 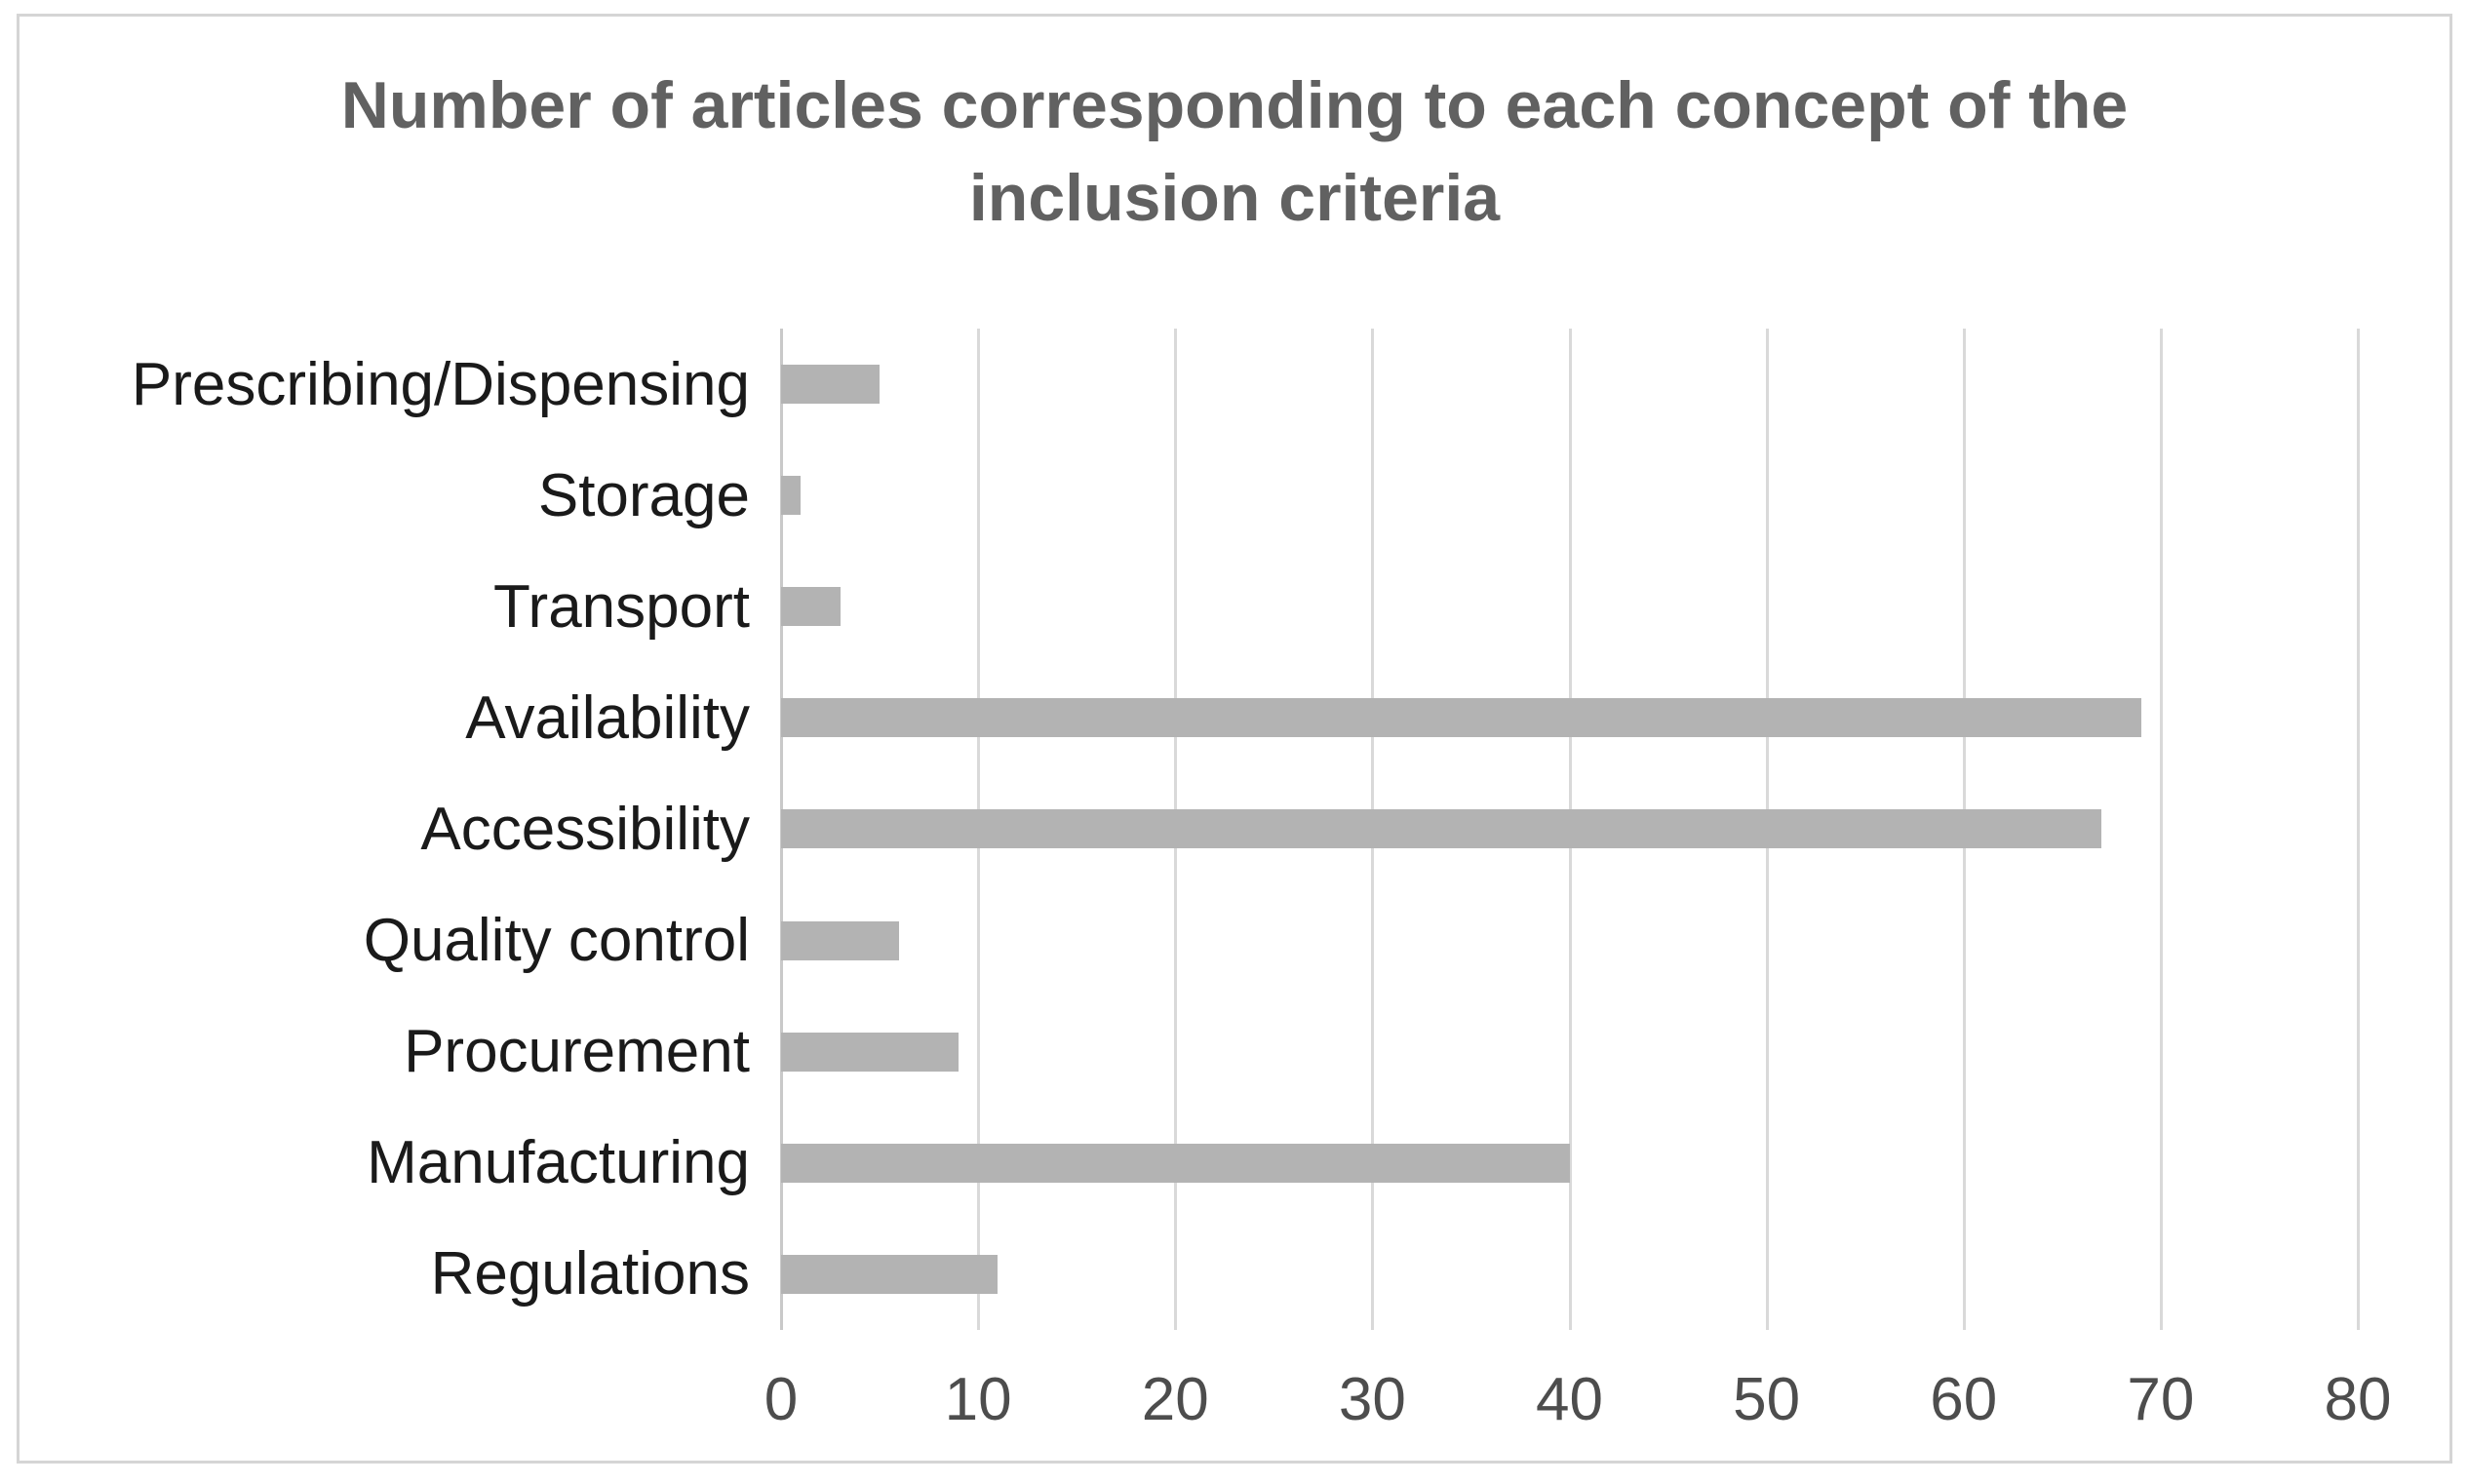 I want to click on bar-regulations, so click(x=890, y=1274).